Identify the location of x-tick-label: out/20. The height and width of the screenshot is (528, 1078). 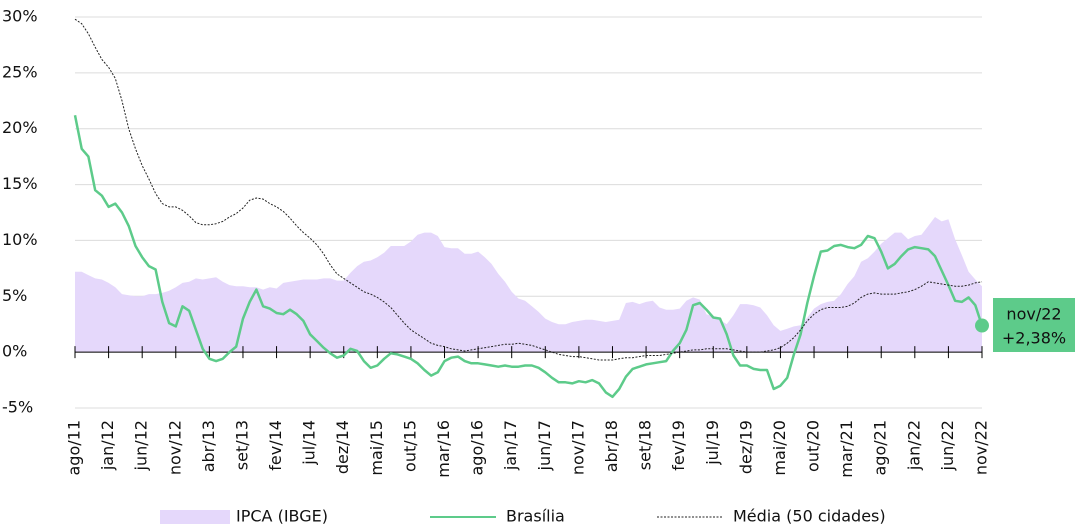
(813, 446).